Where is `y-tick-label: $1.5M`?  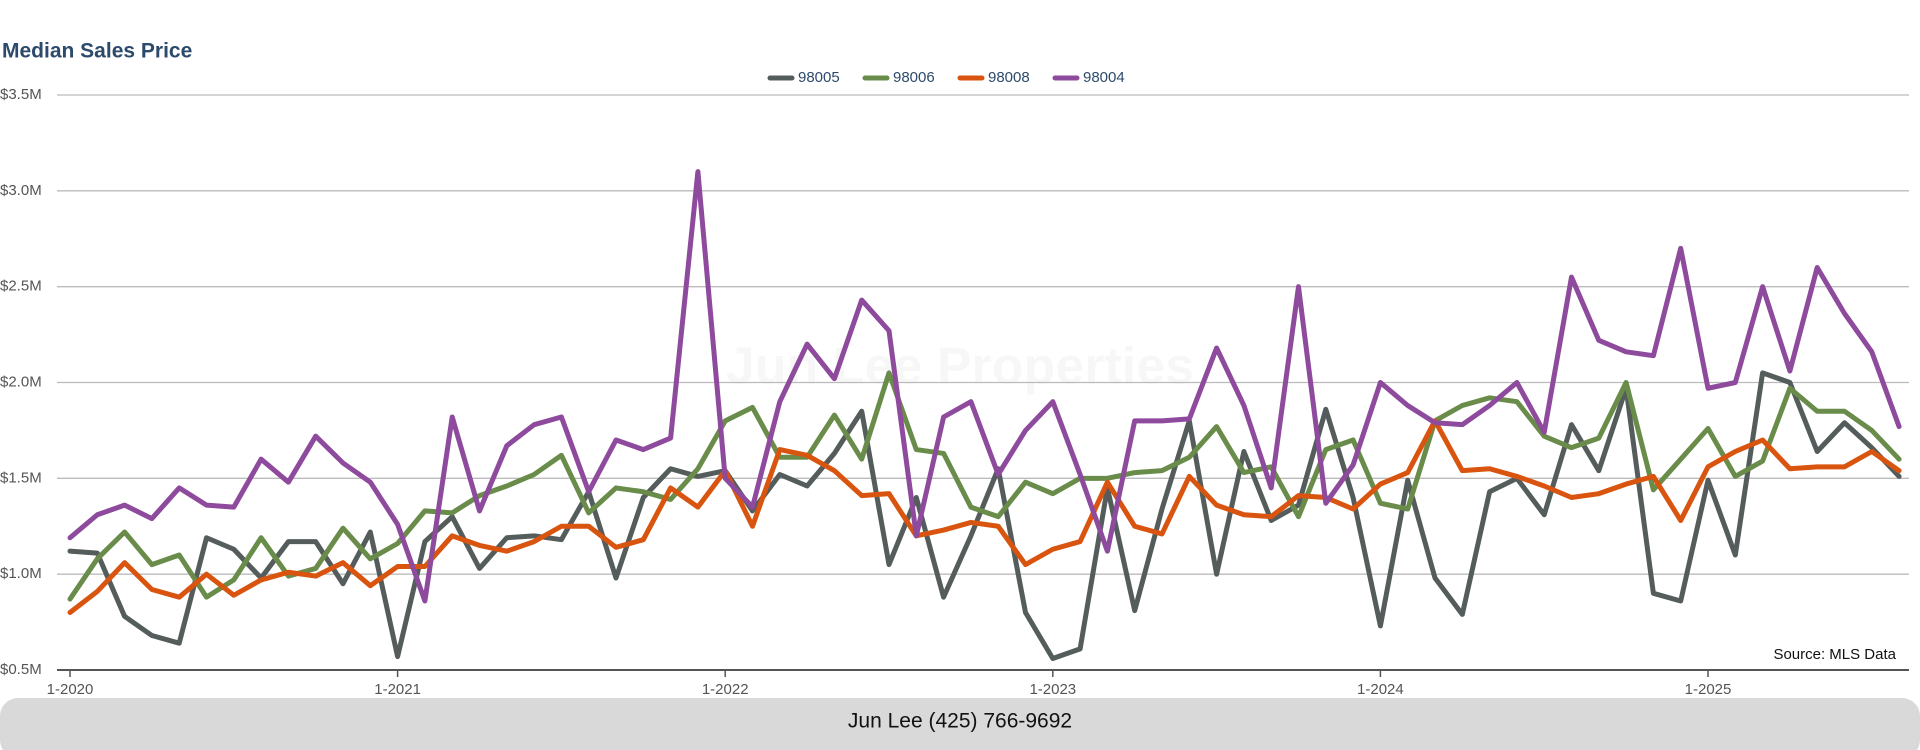
y-tick-label: $1.5M is located at coordinates (21, 477).